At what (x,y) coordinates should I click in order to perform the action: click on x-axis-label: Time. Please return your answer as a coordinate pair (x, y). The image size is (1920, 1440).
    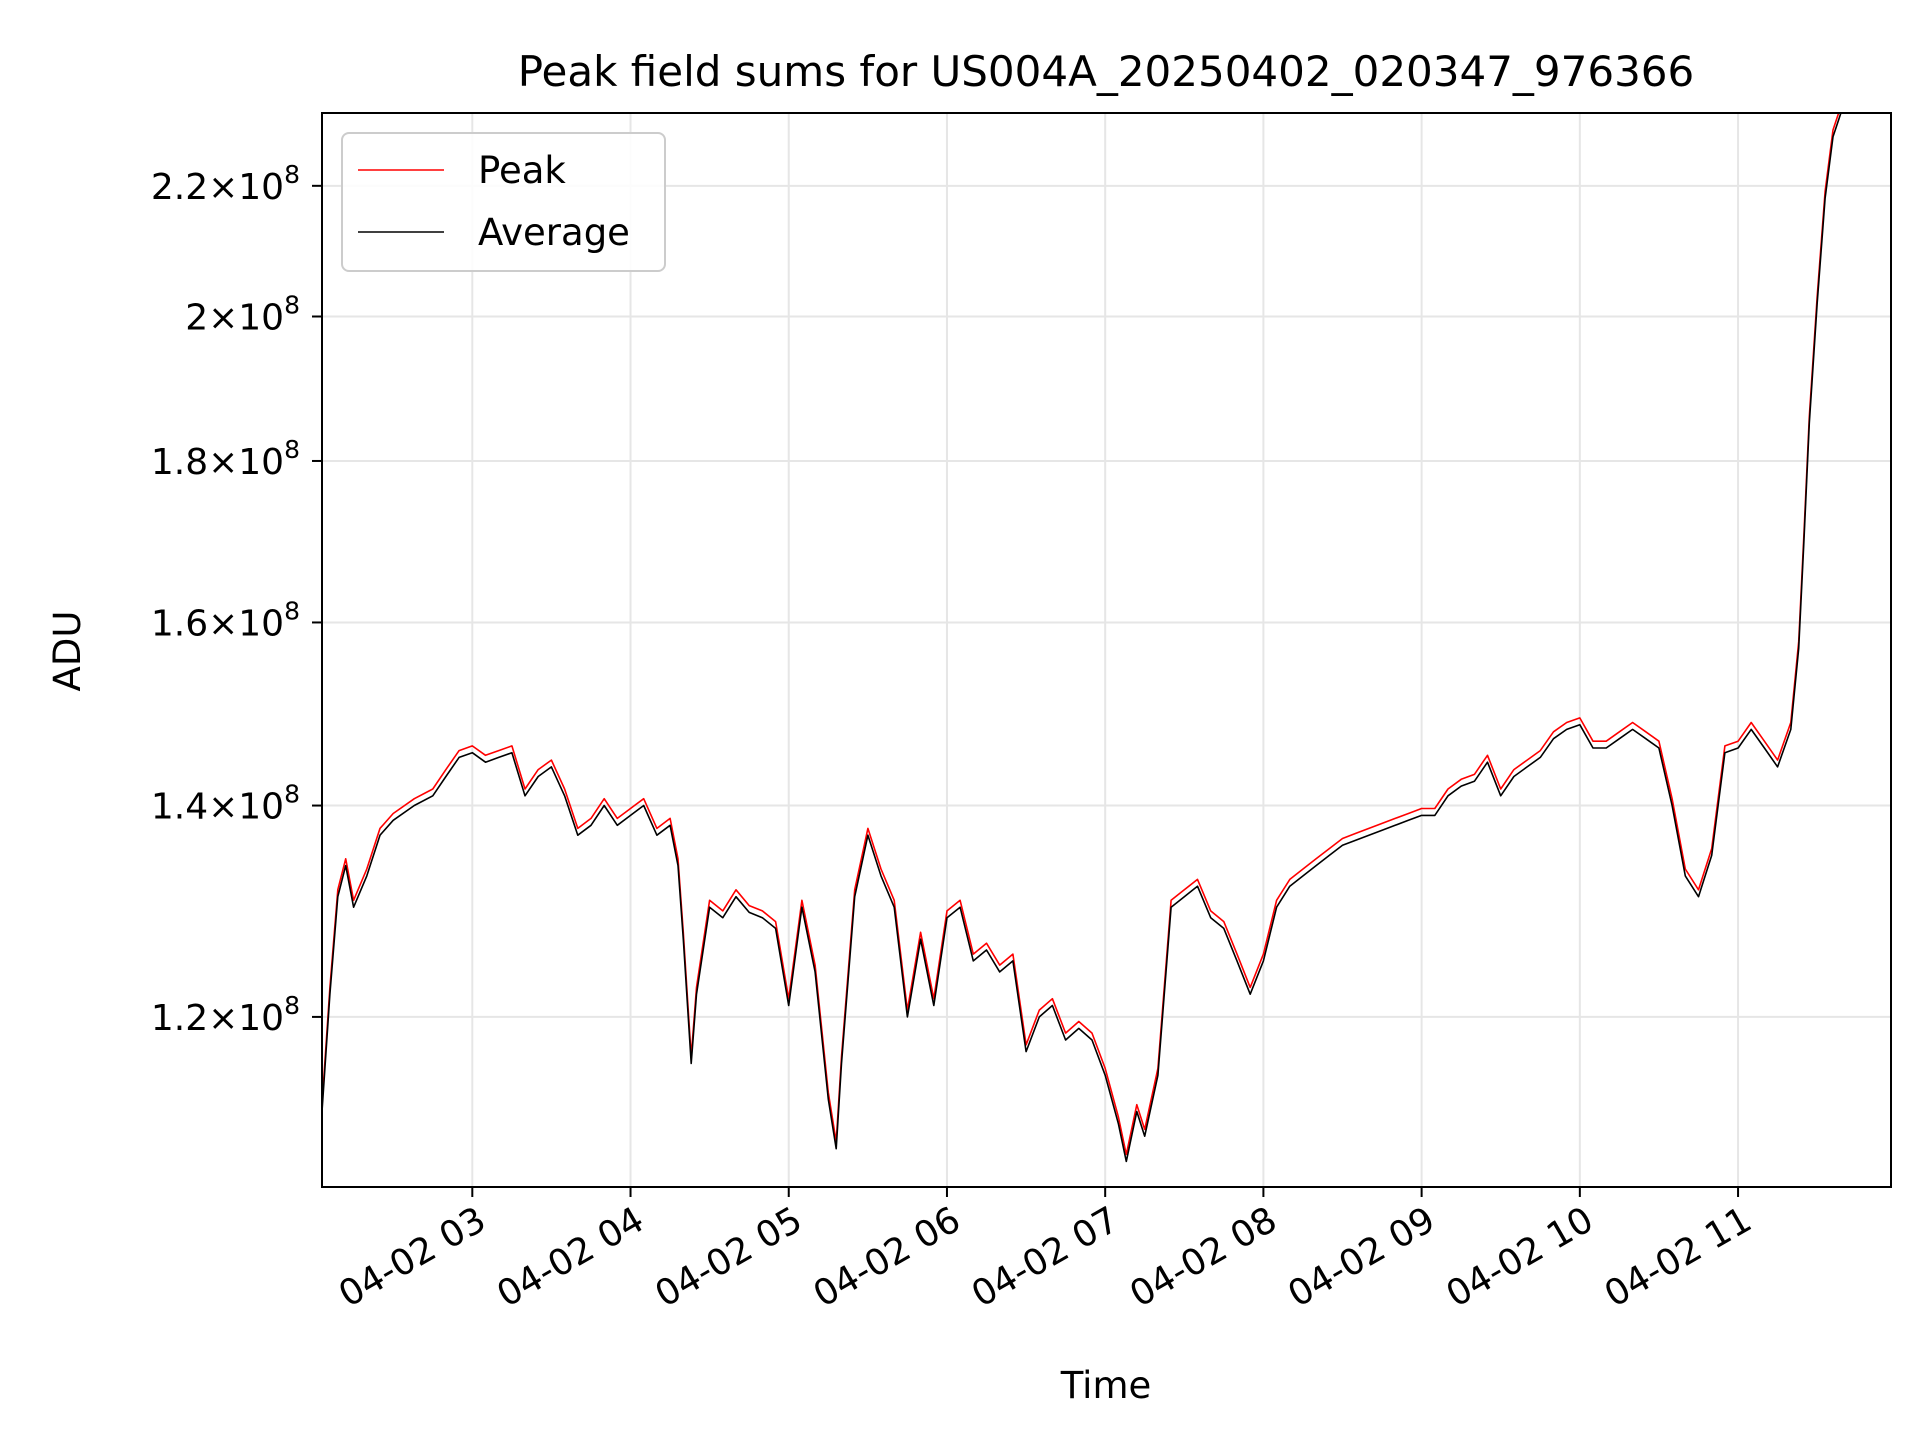
    Looking at the image, I should click on (1106, 1385).